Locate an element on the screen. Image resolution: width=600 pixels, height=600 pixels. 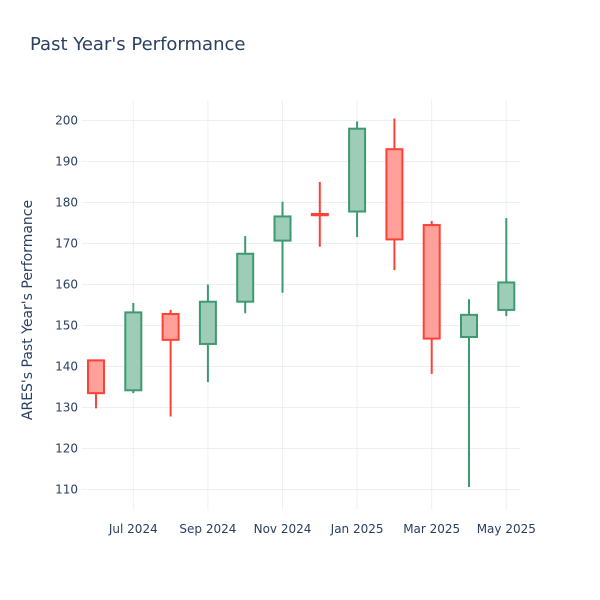
x-tick-label: May 2025 is located at coordinates (506, 529).